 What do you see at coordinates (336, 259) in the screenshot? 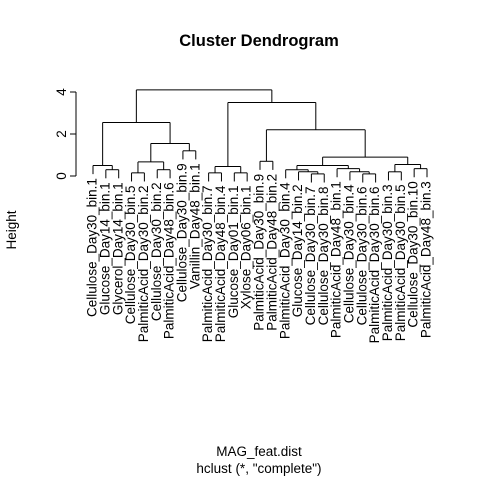
I see `leaf-label: PalmiticAcid_Day48_bin.1` at bounding box center [336, 259].